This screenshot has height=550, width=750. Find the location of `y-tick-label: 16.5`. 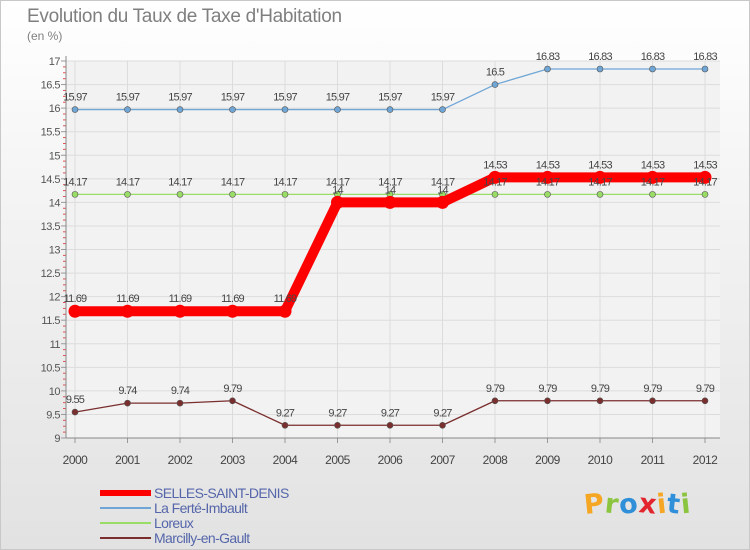

y-tick-label: 16.5 is located at coordinates (51, 86).